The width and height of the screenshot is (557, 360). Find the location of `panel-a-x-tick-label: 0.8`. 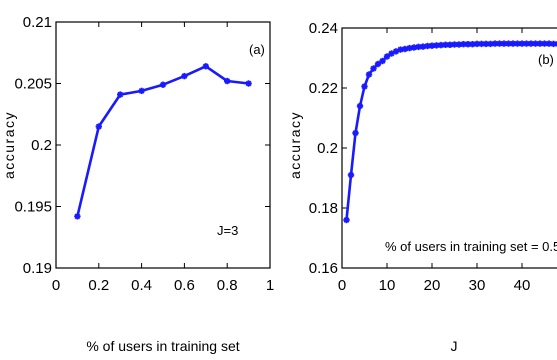

panel-a-x-tick-label: 0.8 is located at coordinates (227, 285).